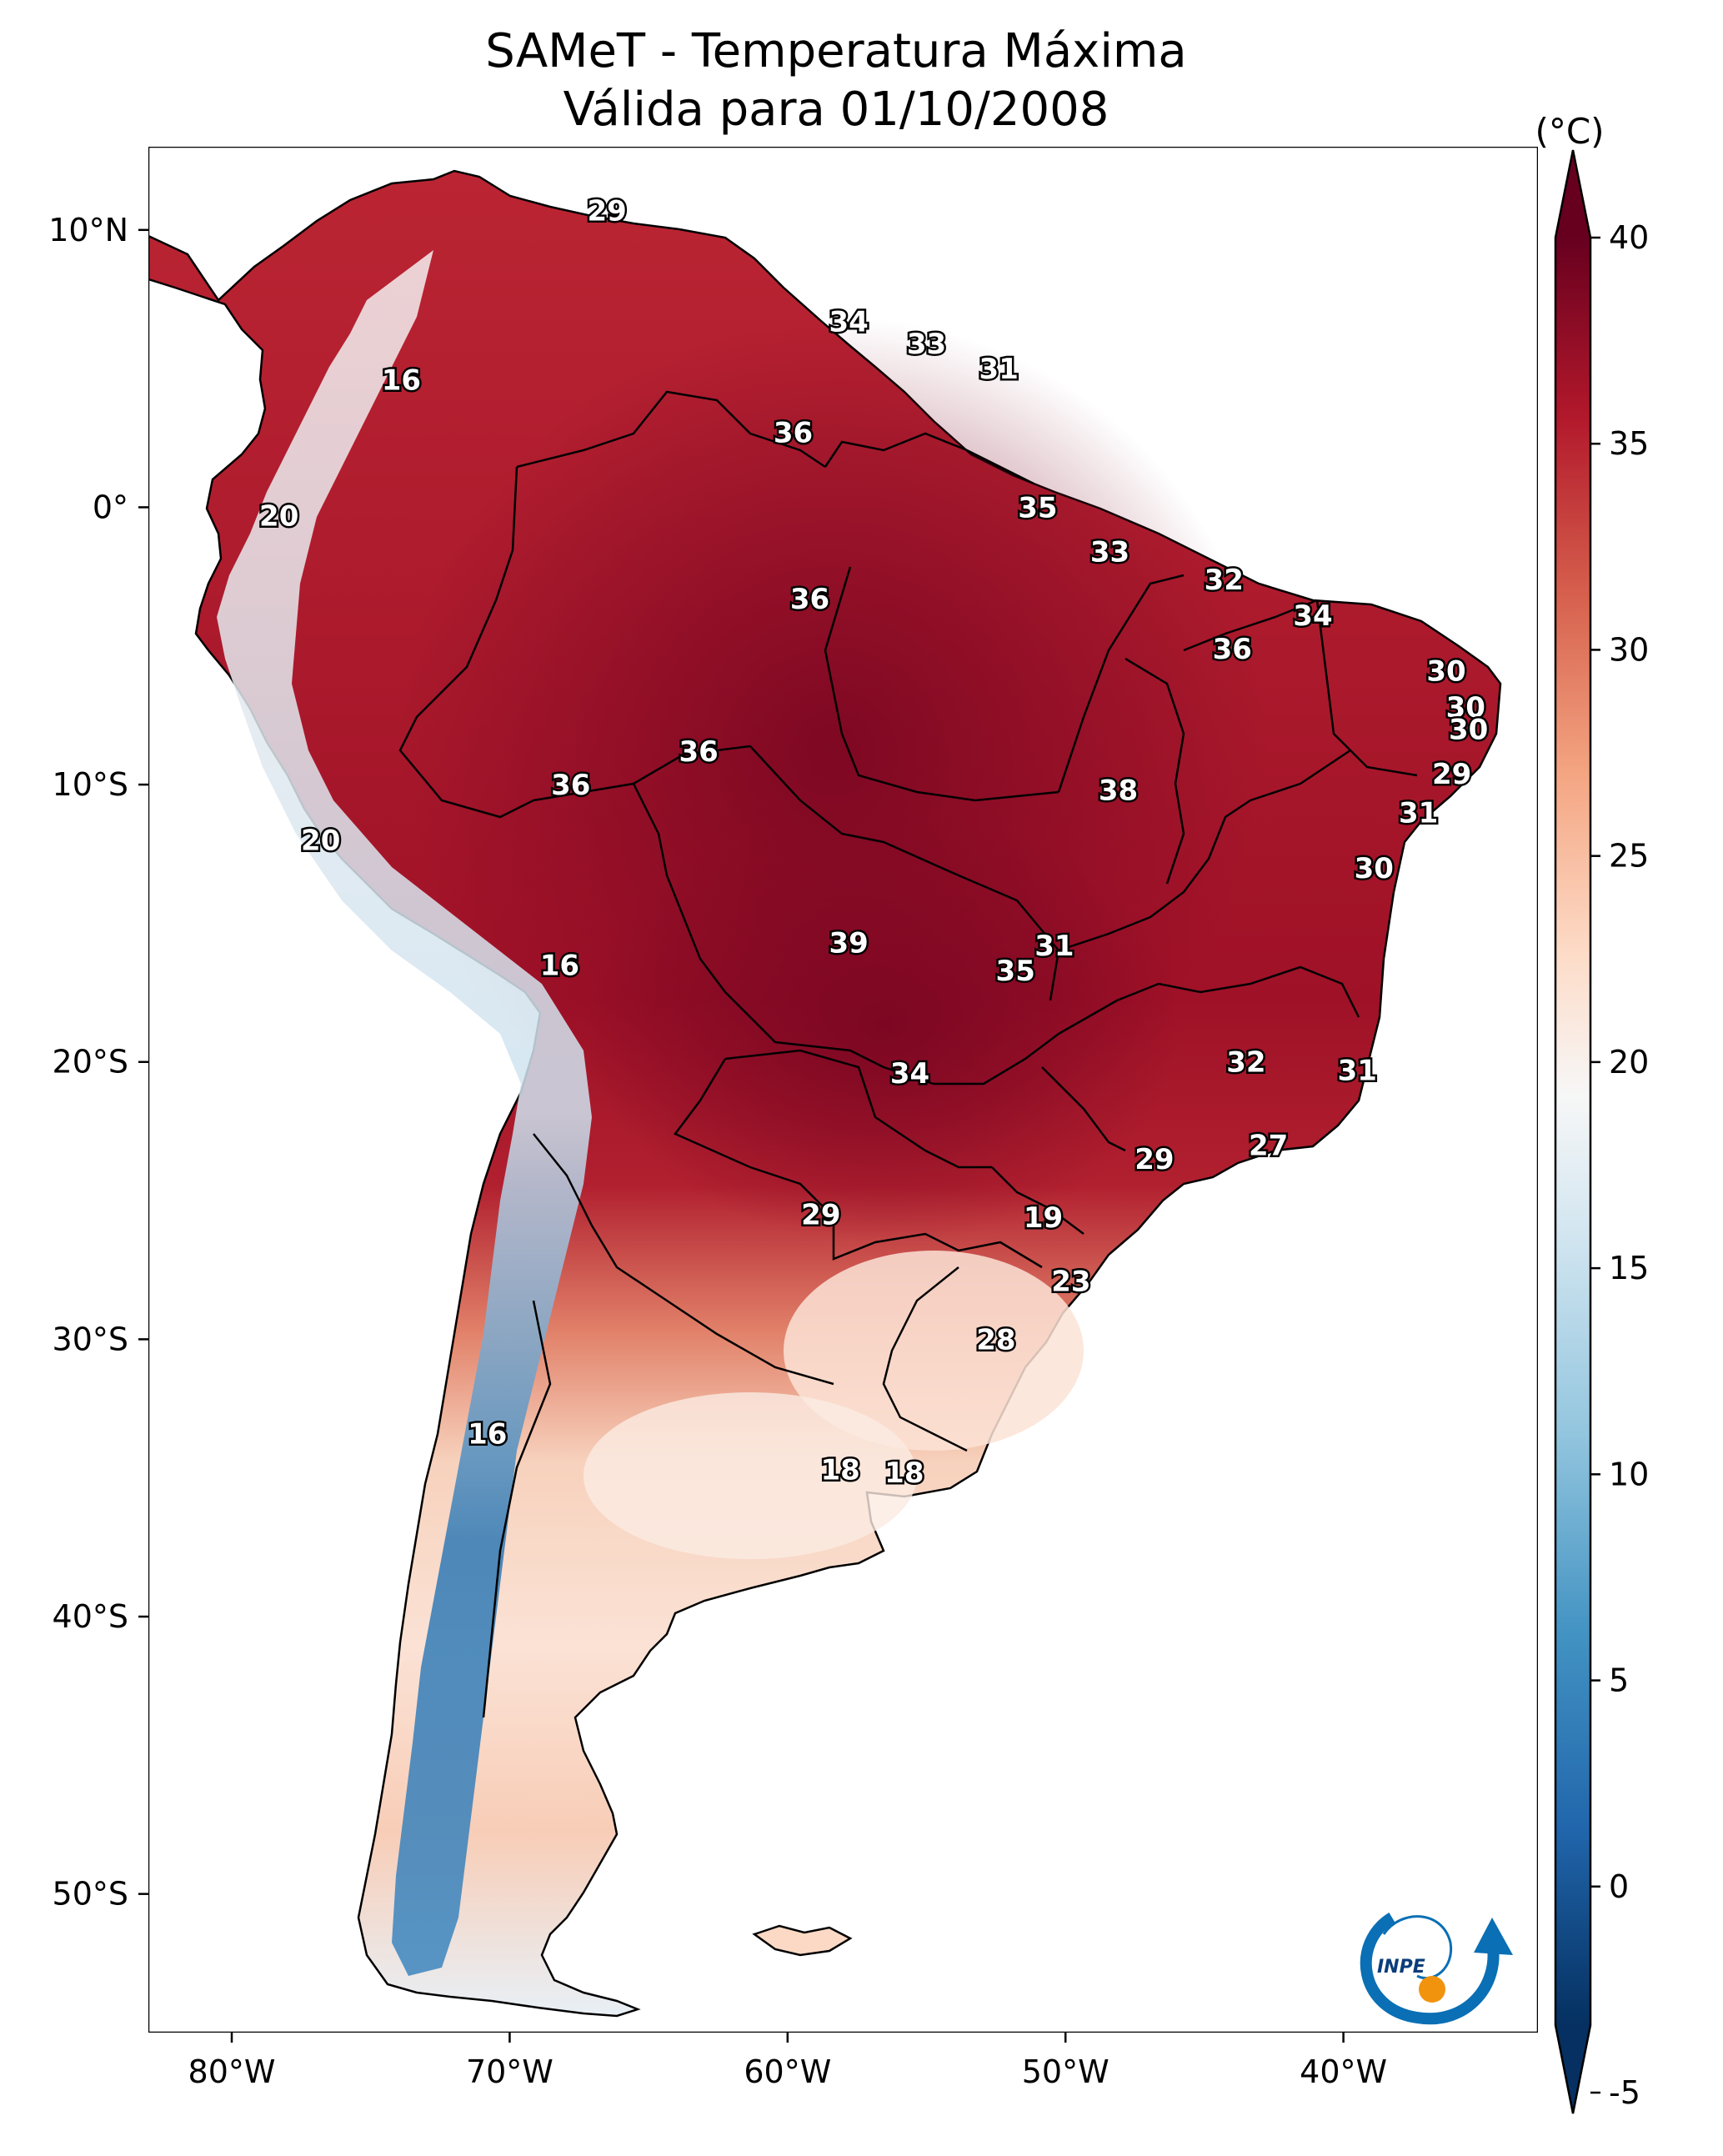 The image size is (1723, 2156). What do you see at coordinates (1065, 2071) in the screenshot?
I see `lon-tick-label: 50°W` at bounding box center [1065, 2071].